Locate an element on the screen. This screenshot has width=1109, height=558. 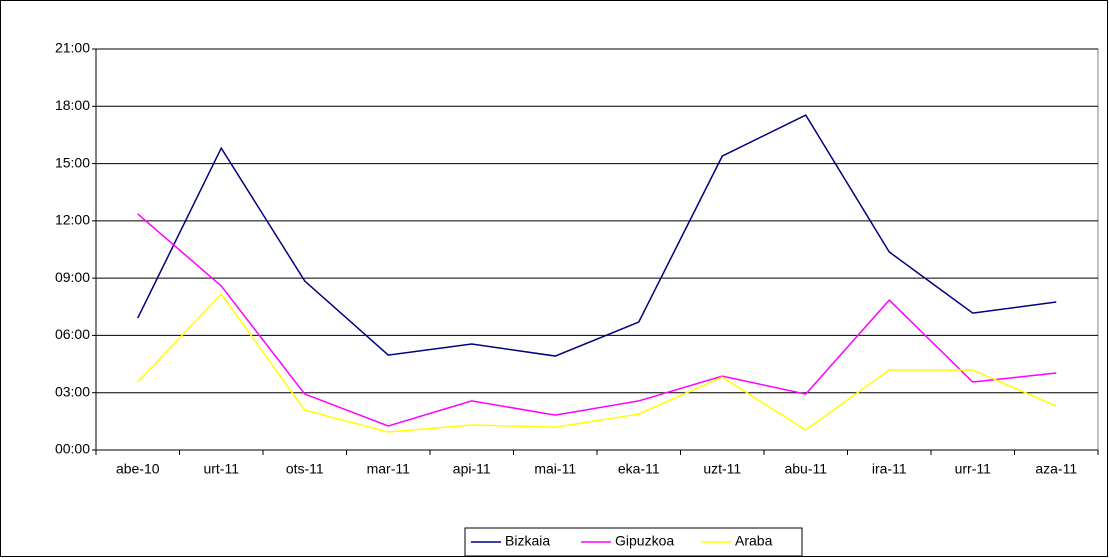
x-tick-label: mai-11 is located at coordinates (555, 469).